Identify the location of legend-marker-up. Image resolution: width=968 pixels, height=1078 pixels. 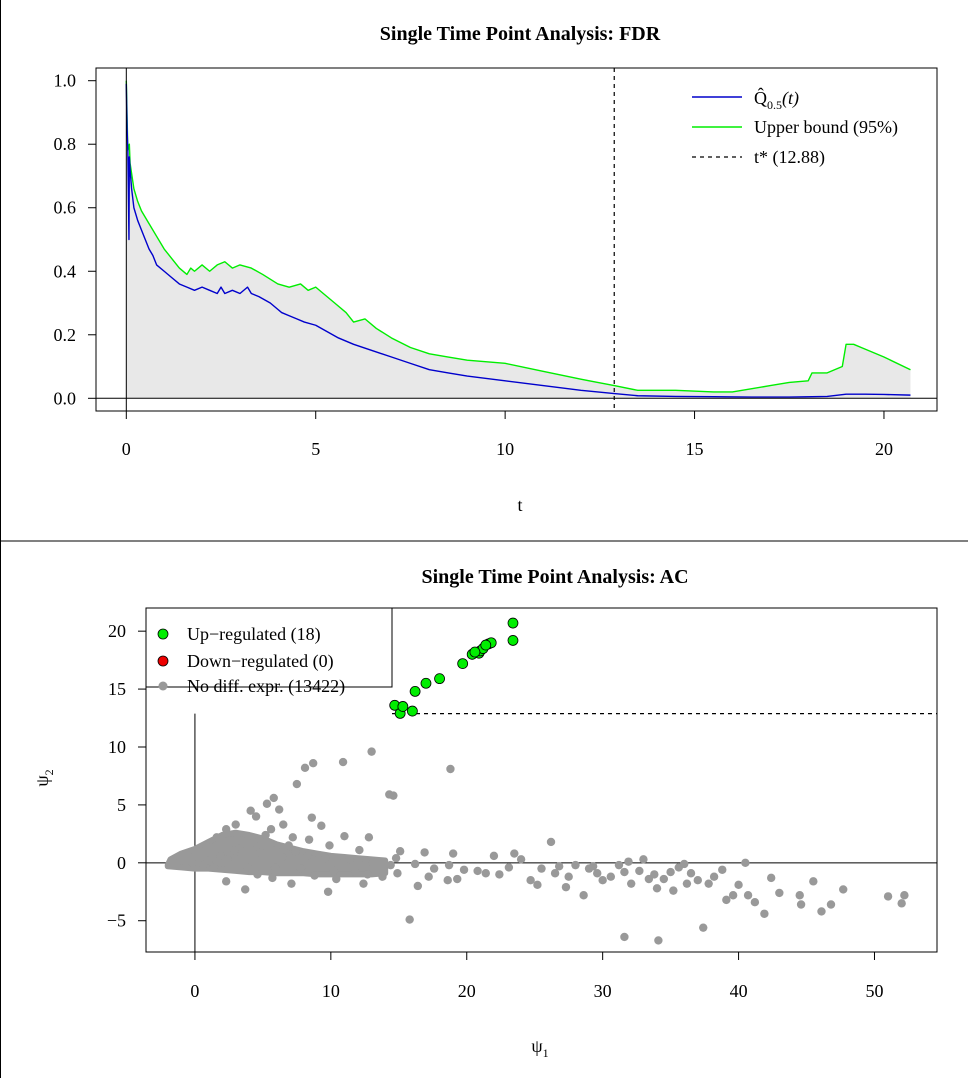
(163, 634).